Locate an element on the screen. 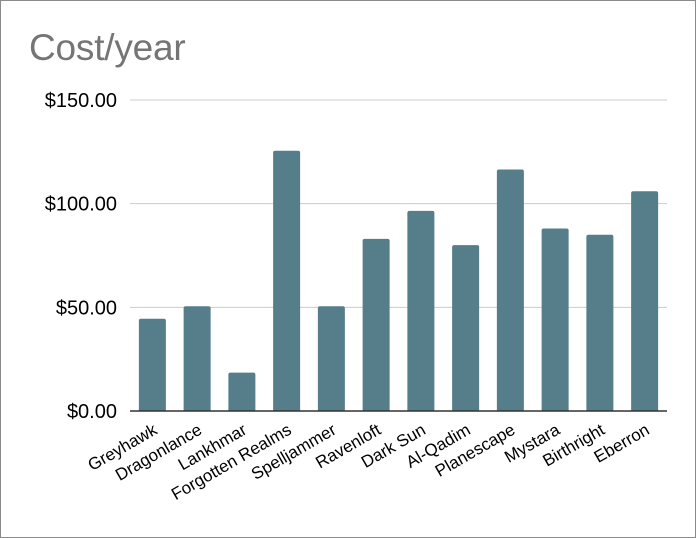 Image resolution: width=696 pixels, height=538 pixels. chart-title: Cost/year is located at coordinates (107, 47).